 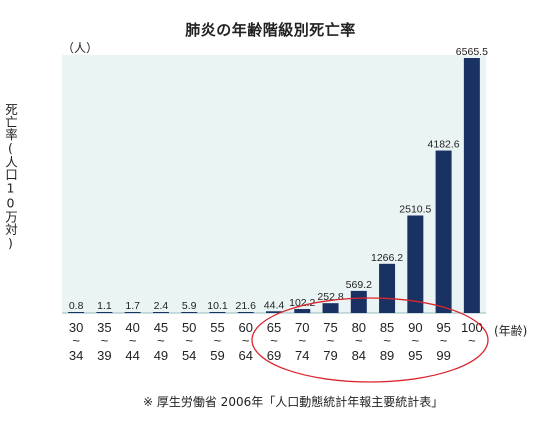 I want to click on tick-label-start: 50, so click(x=189, y=327).